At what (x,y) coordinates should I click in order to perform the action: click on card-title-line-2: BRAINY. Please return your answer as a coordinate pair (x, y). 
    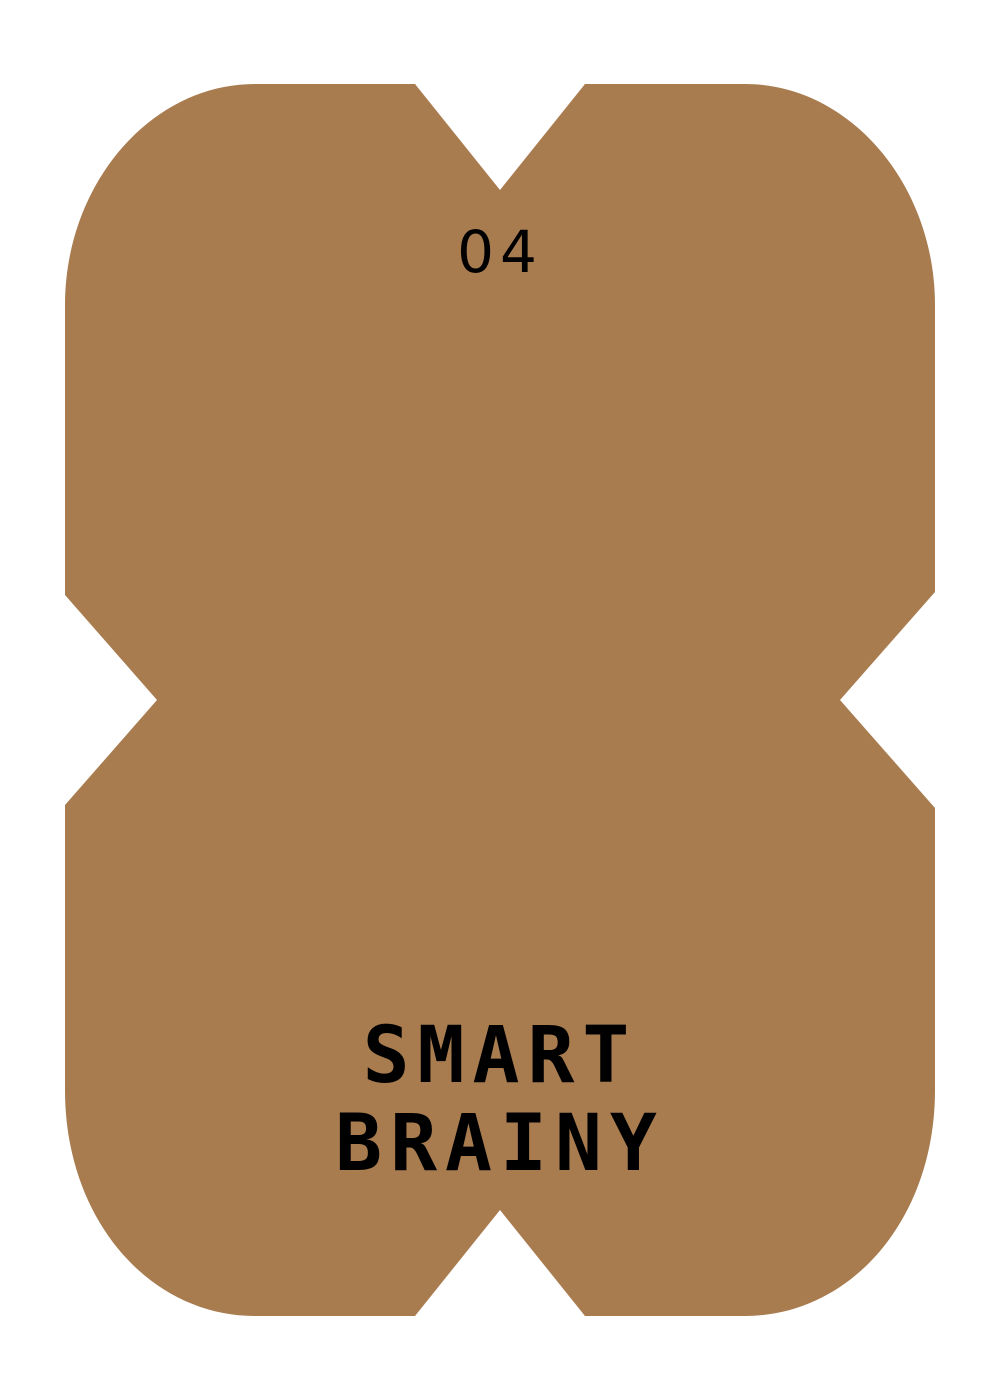
    Looking at the image, I should click on (500, 1144).